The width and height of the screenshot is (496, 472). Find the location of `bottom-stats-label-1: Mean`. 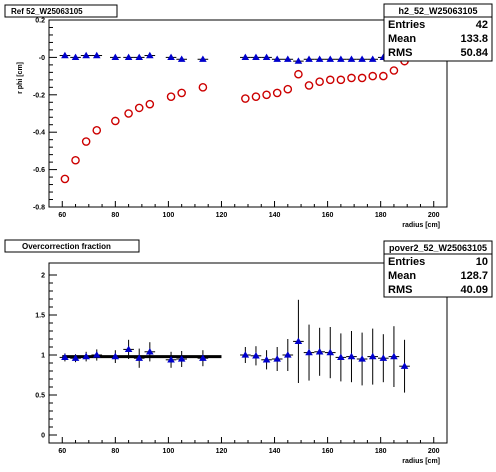

bottom-stats-label-1: Mean is located at coordinates (402, 276).